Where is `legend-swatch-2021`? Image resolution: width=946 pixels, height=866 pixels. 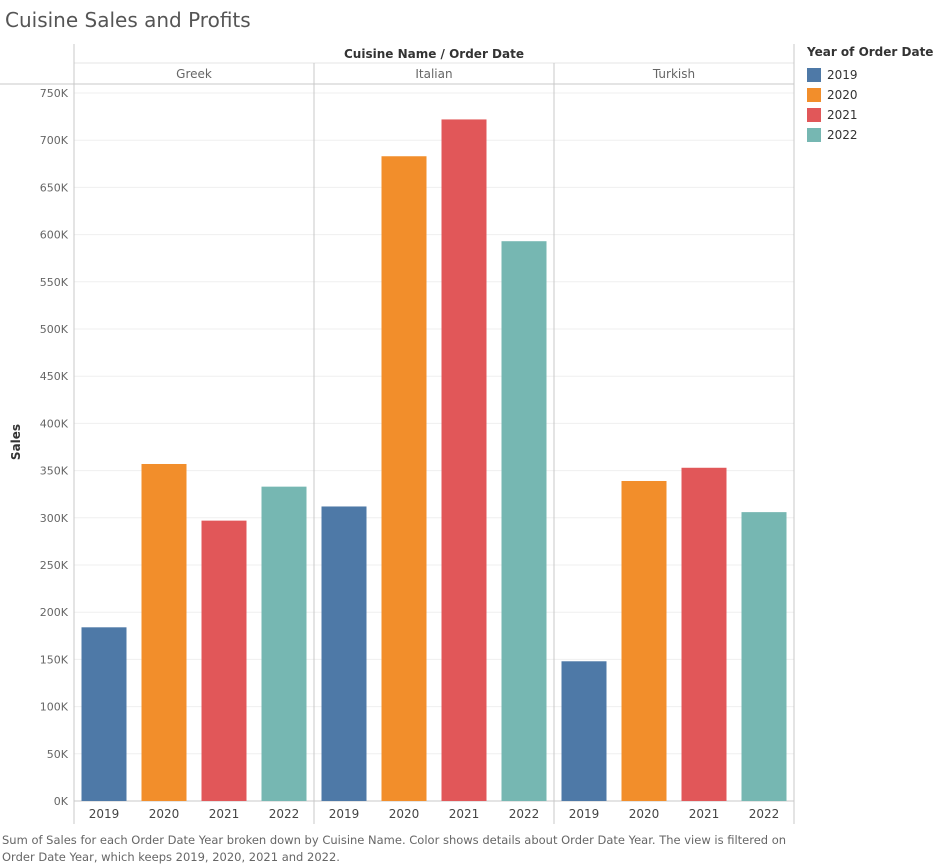
legend-swatch-2021 is located at coordinates (814, 115).